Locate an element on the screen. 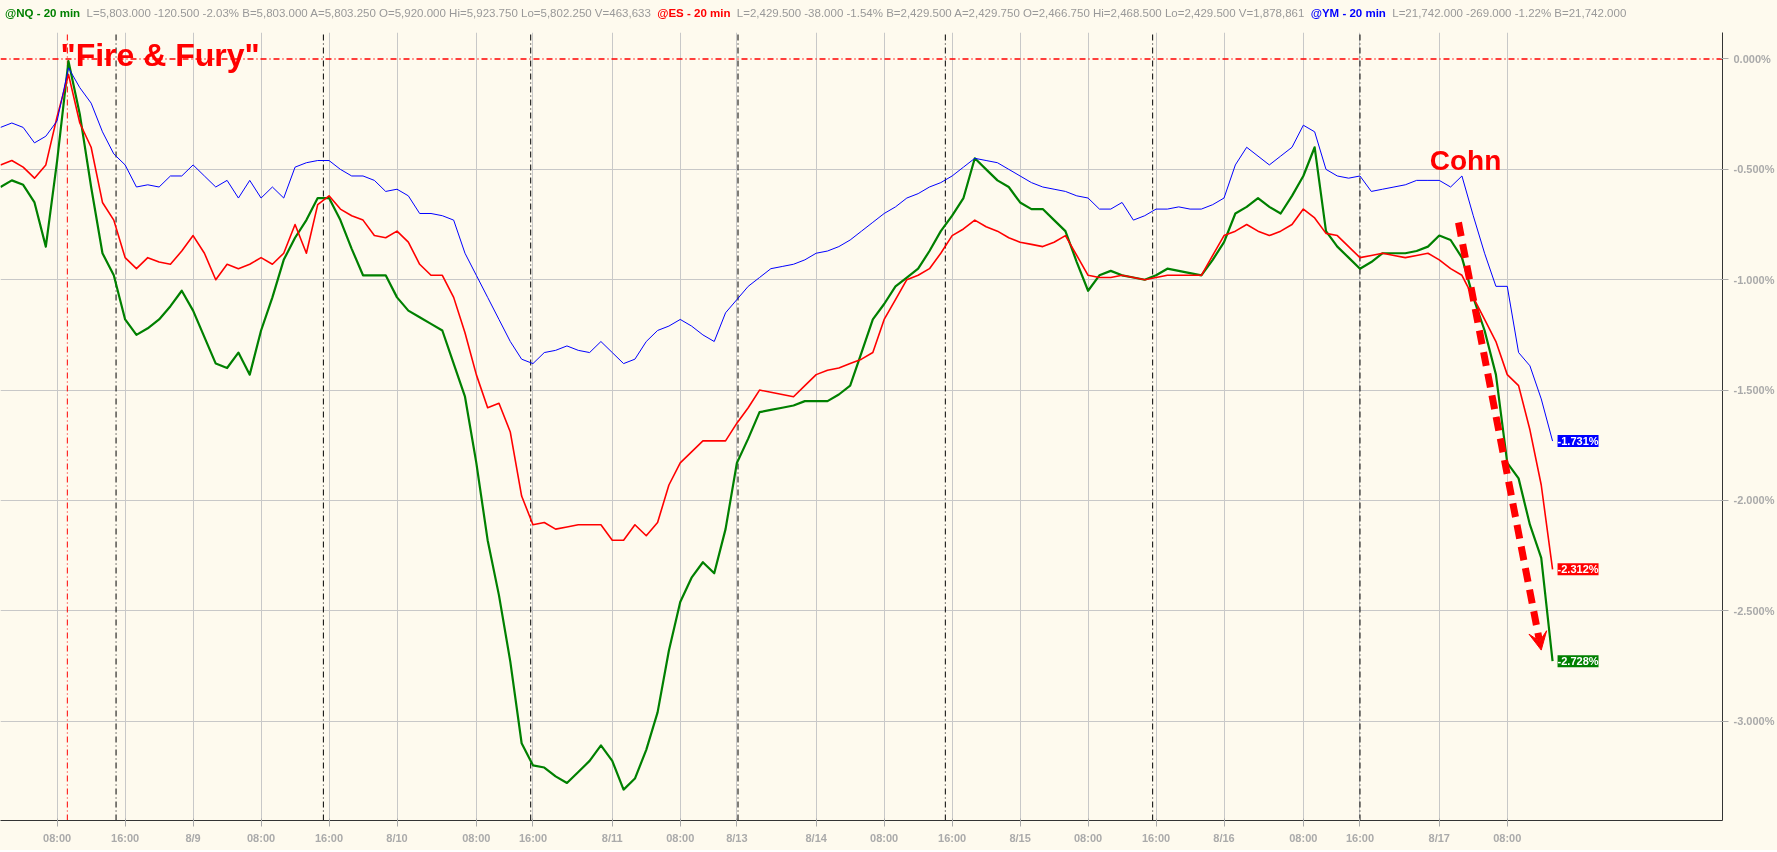 The image size is (1777, 852). x-tick-label: 8/13 is located at coordinates (737, 837).